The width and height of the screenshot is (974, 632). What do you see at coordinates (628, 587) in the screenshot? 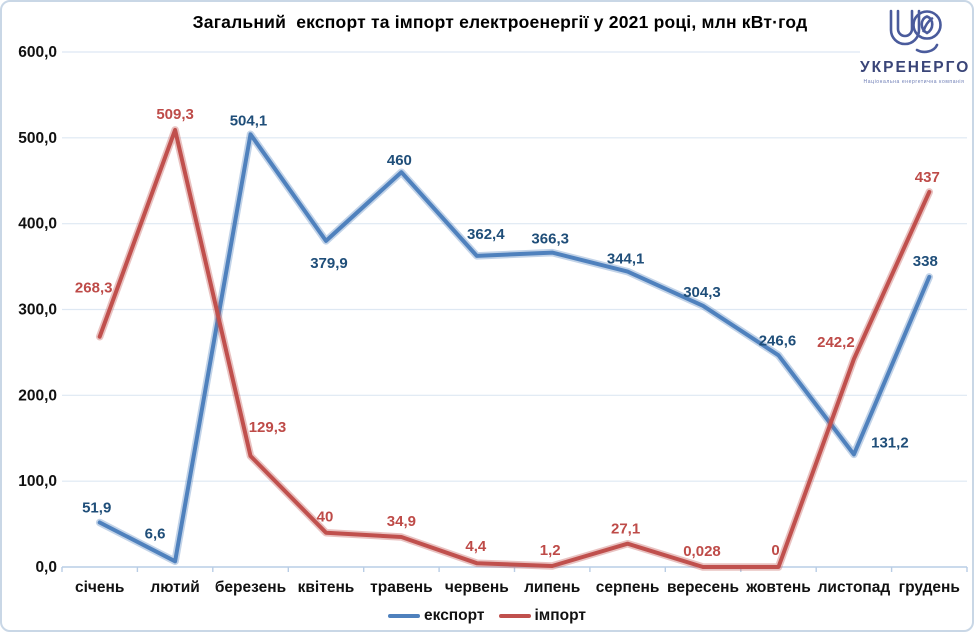
I see `x-tick-label: серпень` at bounding box center [628, 587].